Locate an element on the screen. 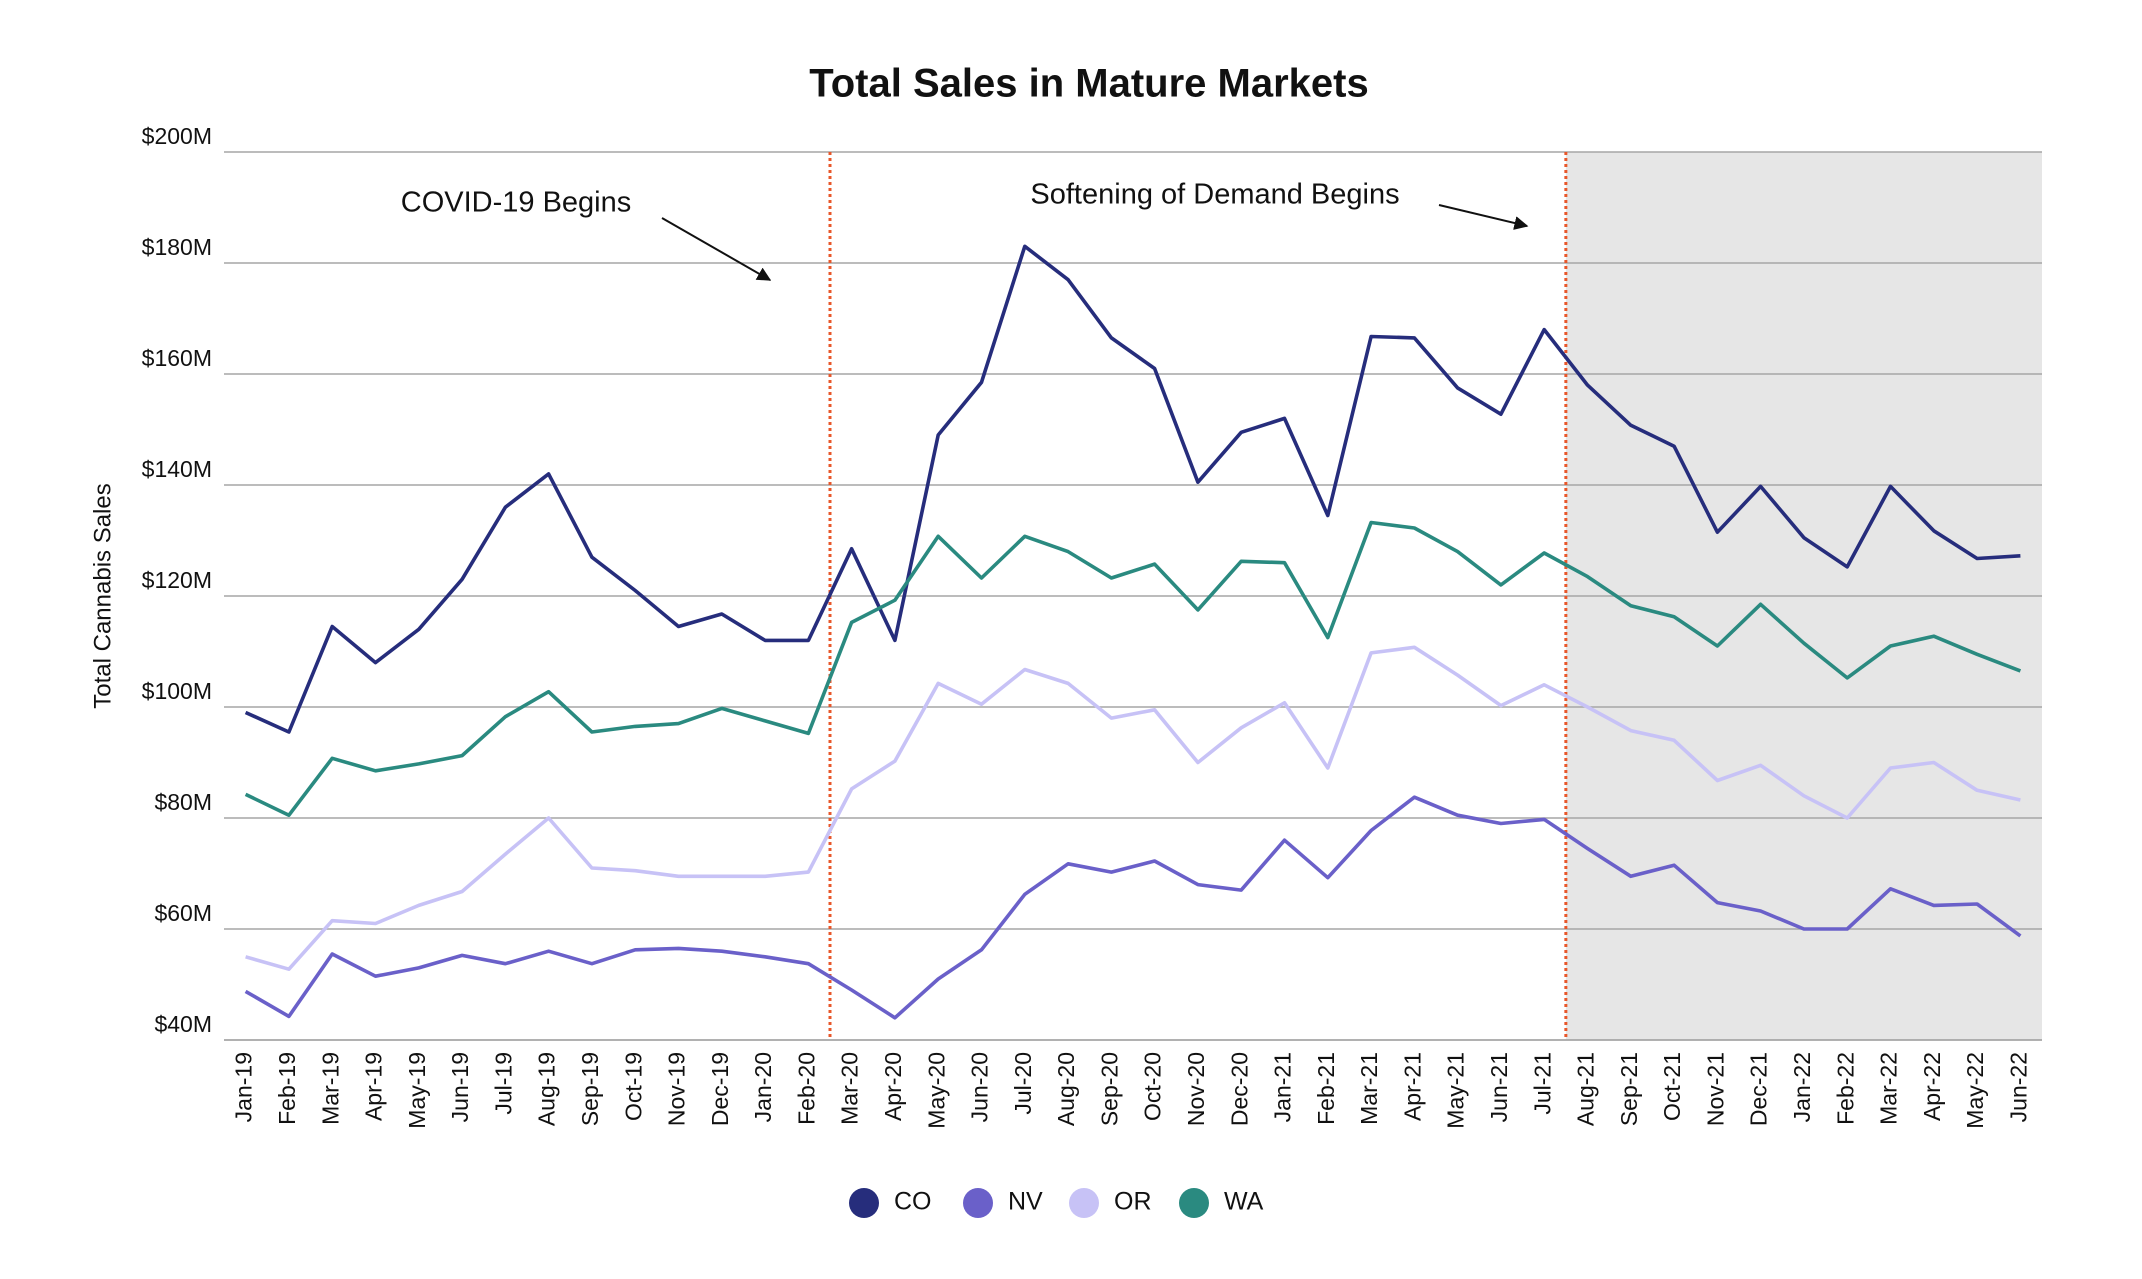  x-tick-label: May-19 is located at coordinates (417, 1090).